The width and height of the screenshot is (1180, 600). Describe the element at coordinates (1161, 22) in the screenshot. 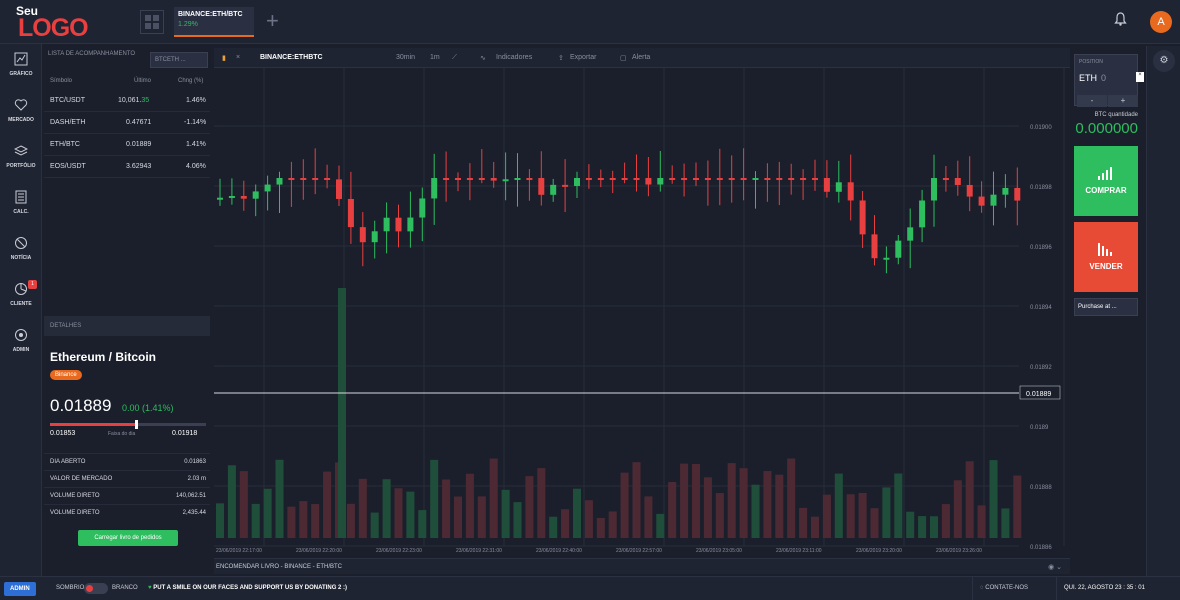

I see `avatar: A` at that location.